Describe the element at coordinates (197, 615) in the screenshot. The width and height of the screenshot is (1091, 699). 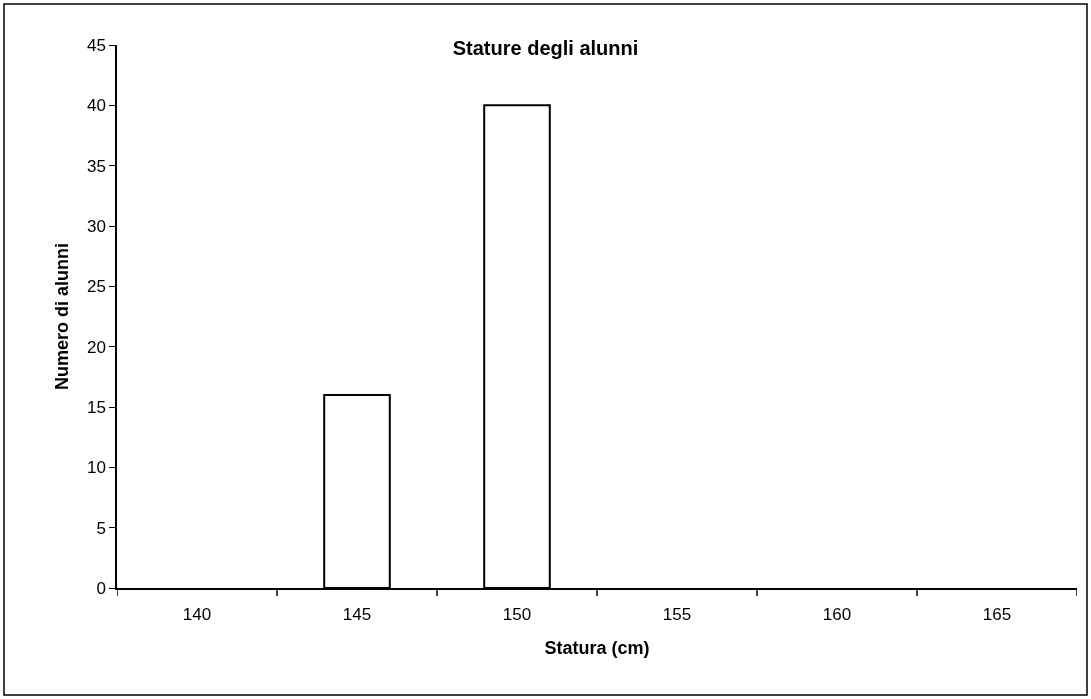
I see `x-tick-label: 140` at that location.